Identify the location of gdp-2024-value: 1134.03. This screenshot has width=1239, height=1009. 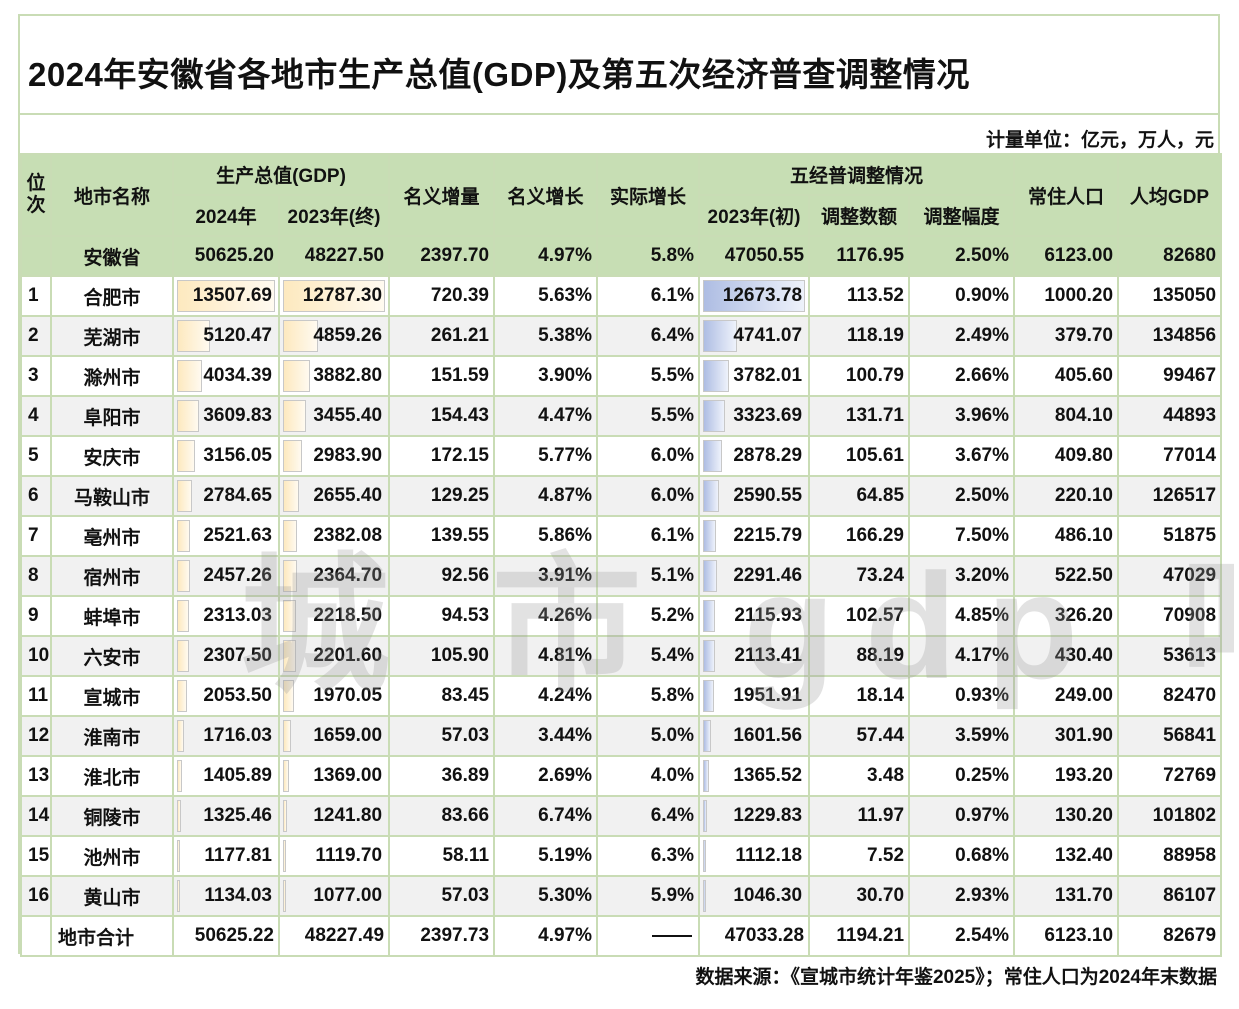
(238, 895).